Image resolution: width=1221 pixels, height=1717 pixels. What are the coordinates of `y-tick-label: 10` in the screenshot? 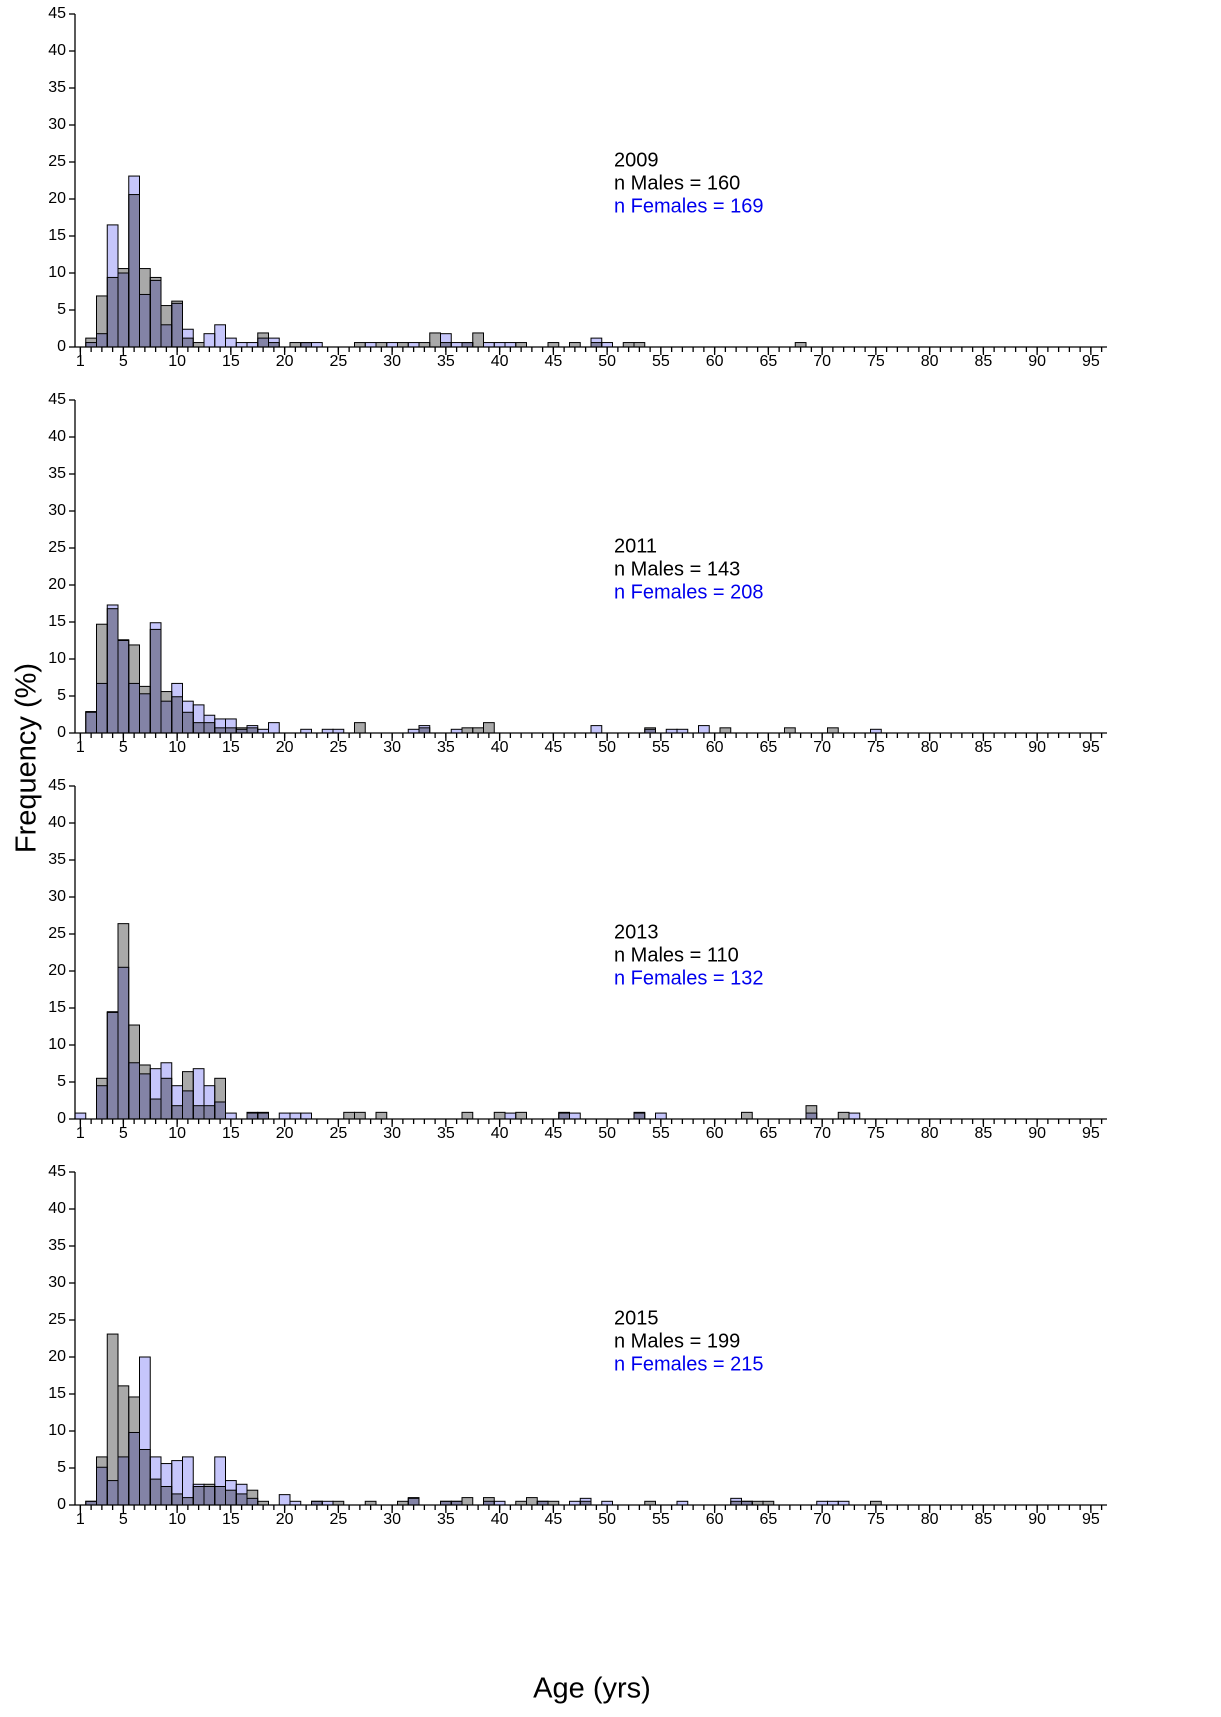 It's located at (57, 658).